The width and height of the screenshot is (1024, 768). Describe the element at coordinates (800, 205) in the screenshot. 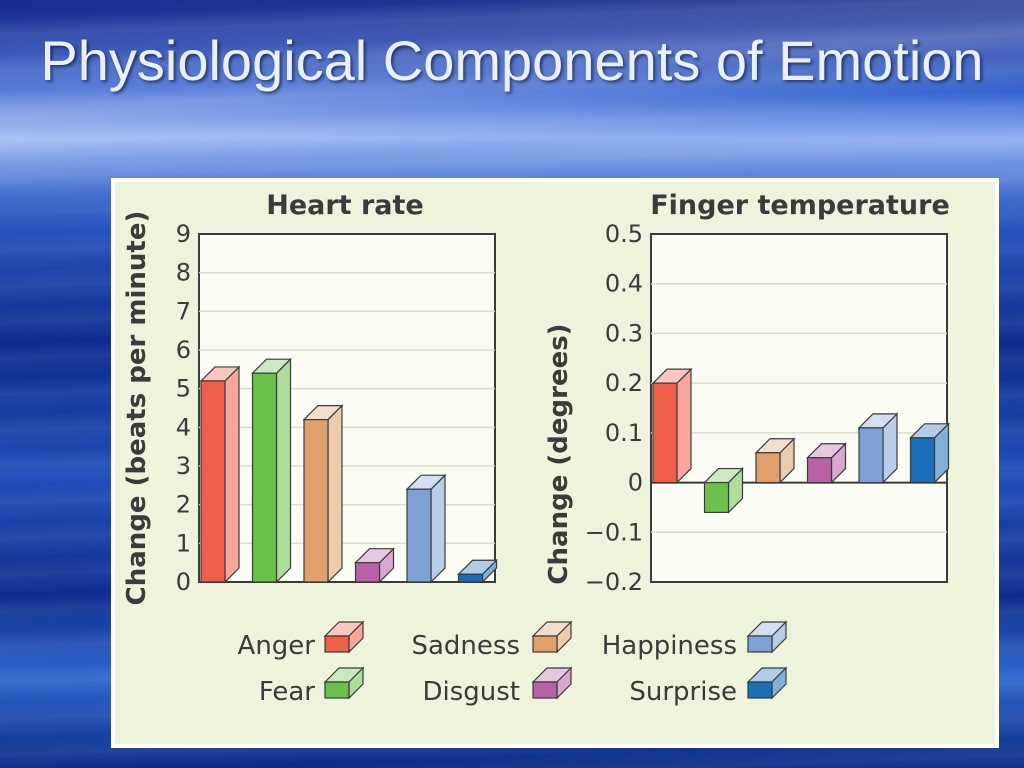

I see `finger-temp-title: Finger temperature` at that location.